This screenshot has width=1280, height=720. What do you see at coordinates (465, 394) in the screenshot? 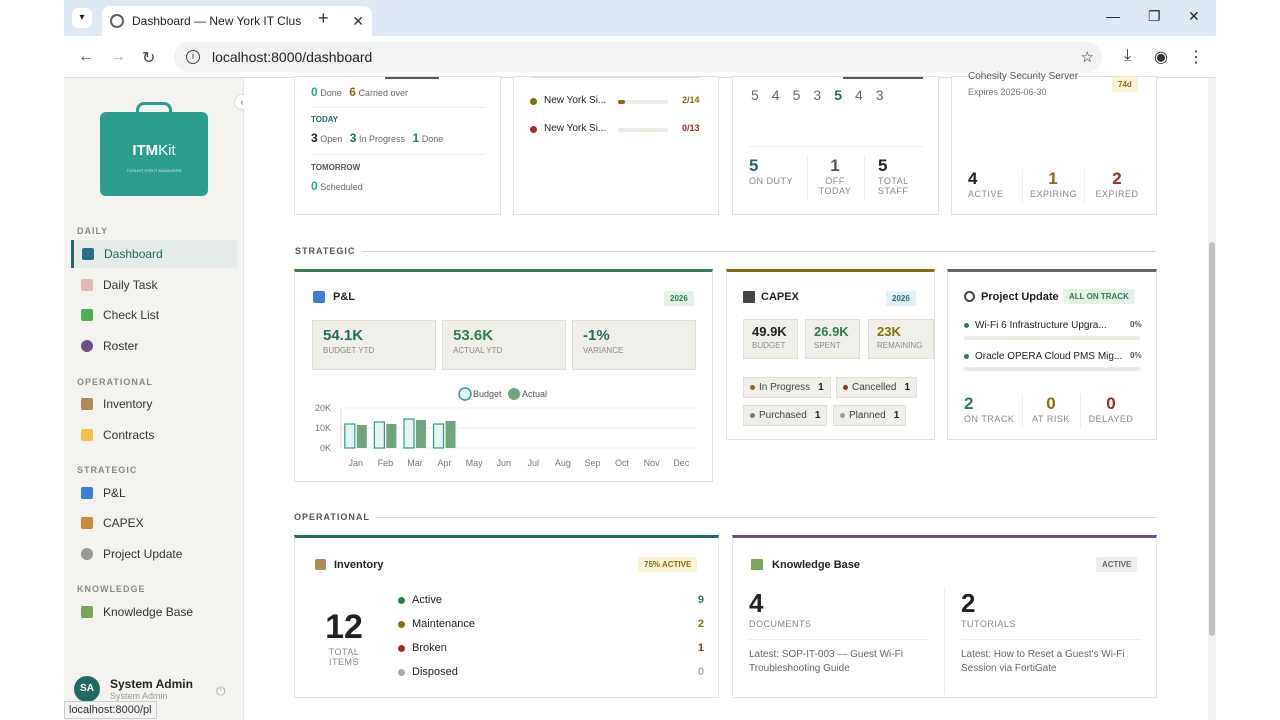
I see `legend-budget-swatch` at bounding box center [465, 394].